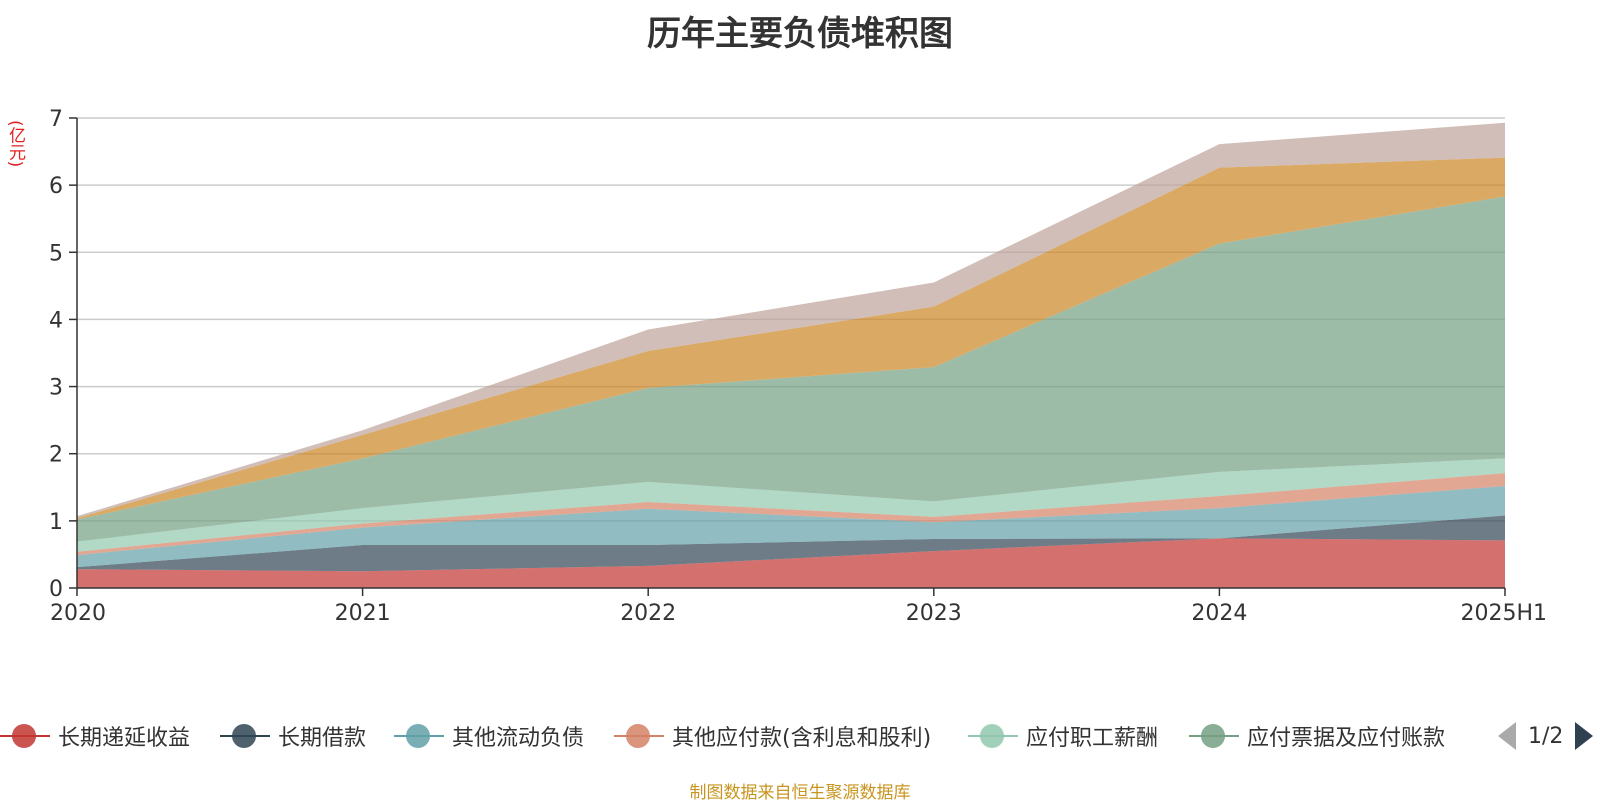 This screenshot has width=1600, height=803. I want to click on legend-next-page-icon, so click(1584, 736).